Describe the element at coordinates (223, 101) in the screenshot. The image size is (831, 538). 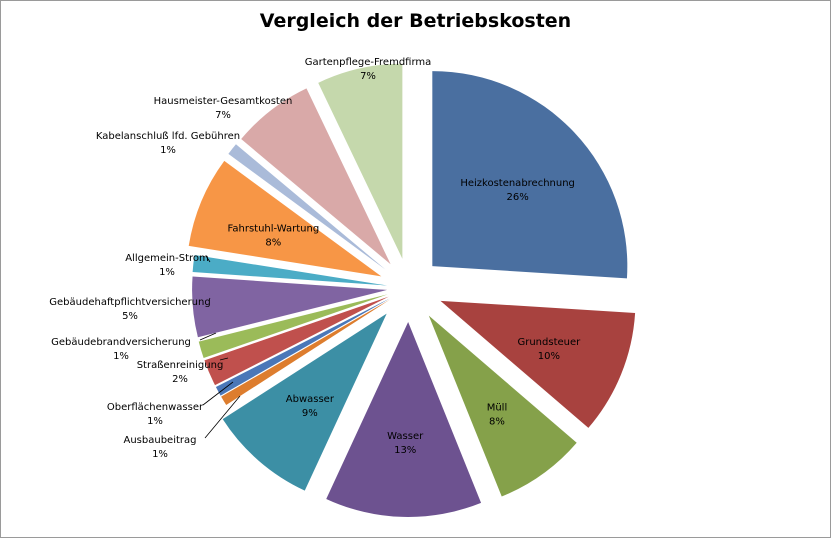
I see `slice-name: Hausmeister-Gesamtkosten` at that location.